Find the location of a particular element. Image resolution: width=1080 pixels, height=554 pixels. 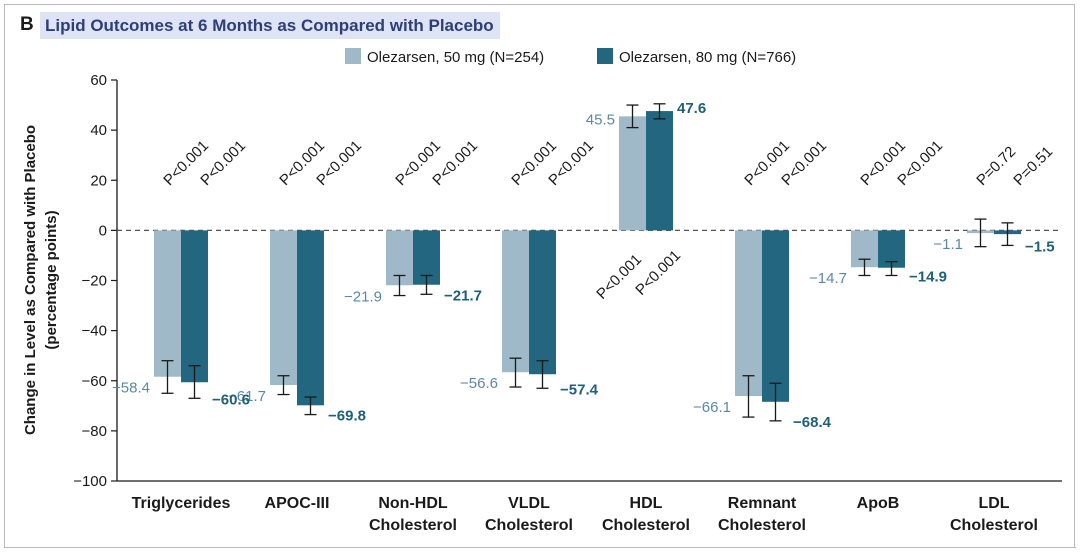

p-value-80mg: P=0.51 is located at coordinates (1033, 166).